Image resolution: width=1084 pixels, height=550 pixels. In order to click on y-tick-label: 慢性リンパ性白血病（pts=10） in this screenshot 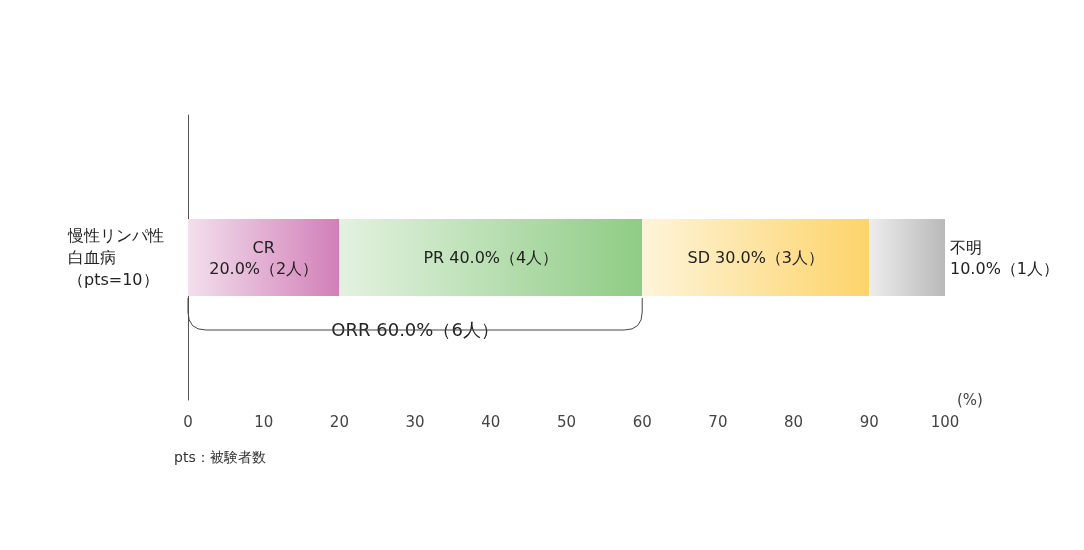, I will do `click(115, 257)`.